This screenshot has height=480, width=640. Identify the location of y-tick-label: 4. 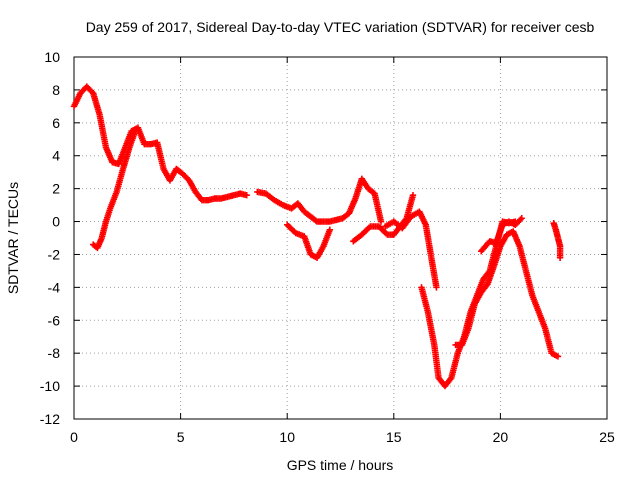
(56, 156).